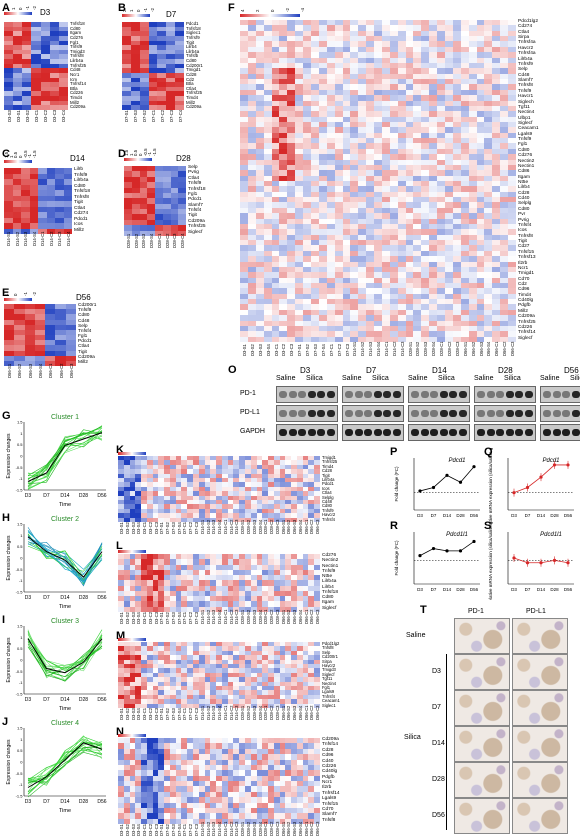 This screenshot has height=838, width=580. What do you see at coordinates (473, 349) in the screenshot?
I see `sample-label: D56-S2` at bounding box center [473, 349].